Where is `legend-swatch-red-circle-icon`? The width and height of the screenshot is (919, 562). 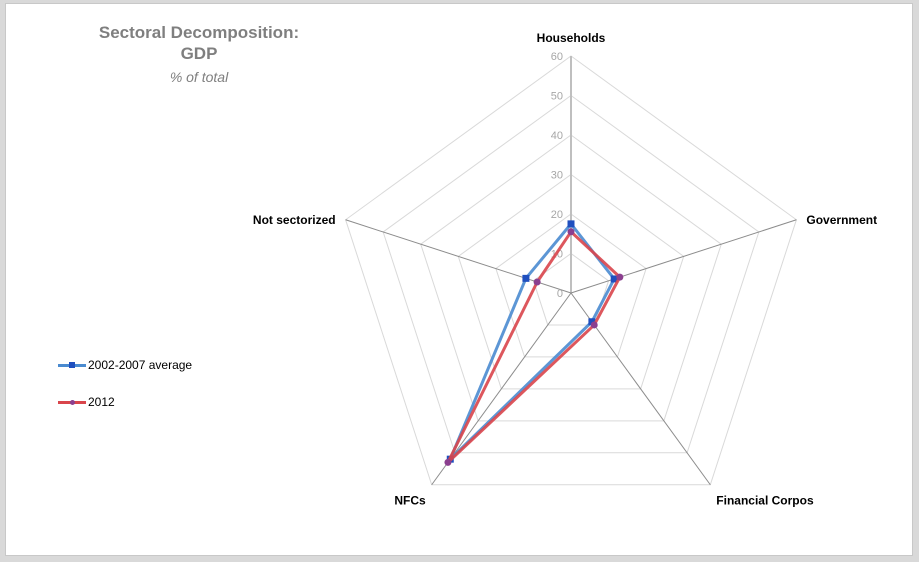
legend-swatch-red-circle-icon is located at coordinates (72, 402).